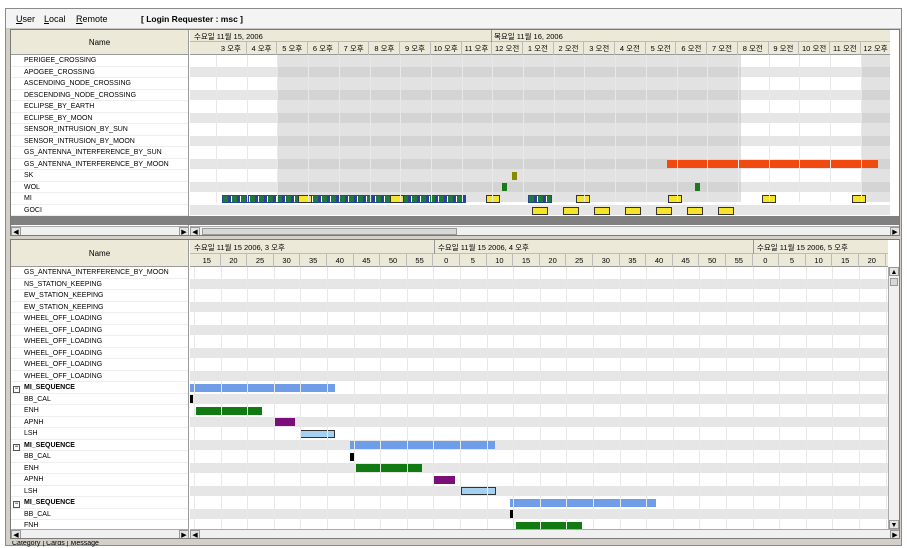 The image size is (907, 548). What do you see at coordinates (99, 164) in the screenshot?
I see `event-row-label: GS_ANTENNA_INTERFERENCE_BY_MOON` at bounding box center [99, 164].